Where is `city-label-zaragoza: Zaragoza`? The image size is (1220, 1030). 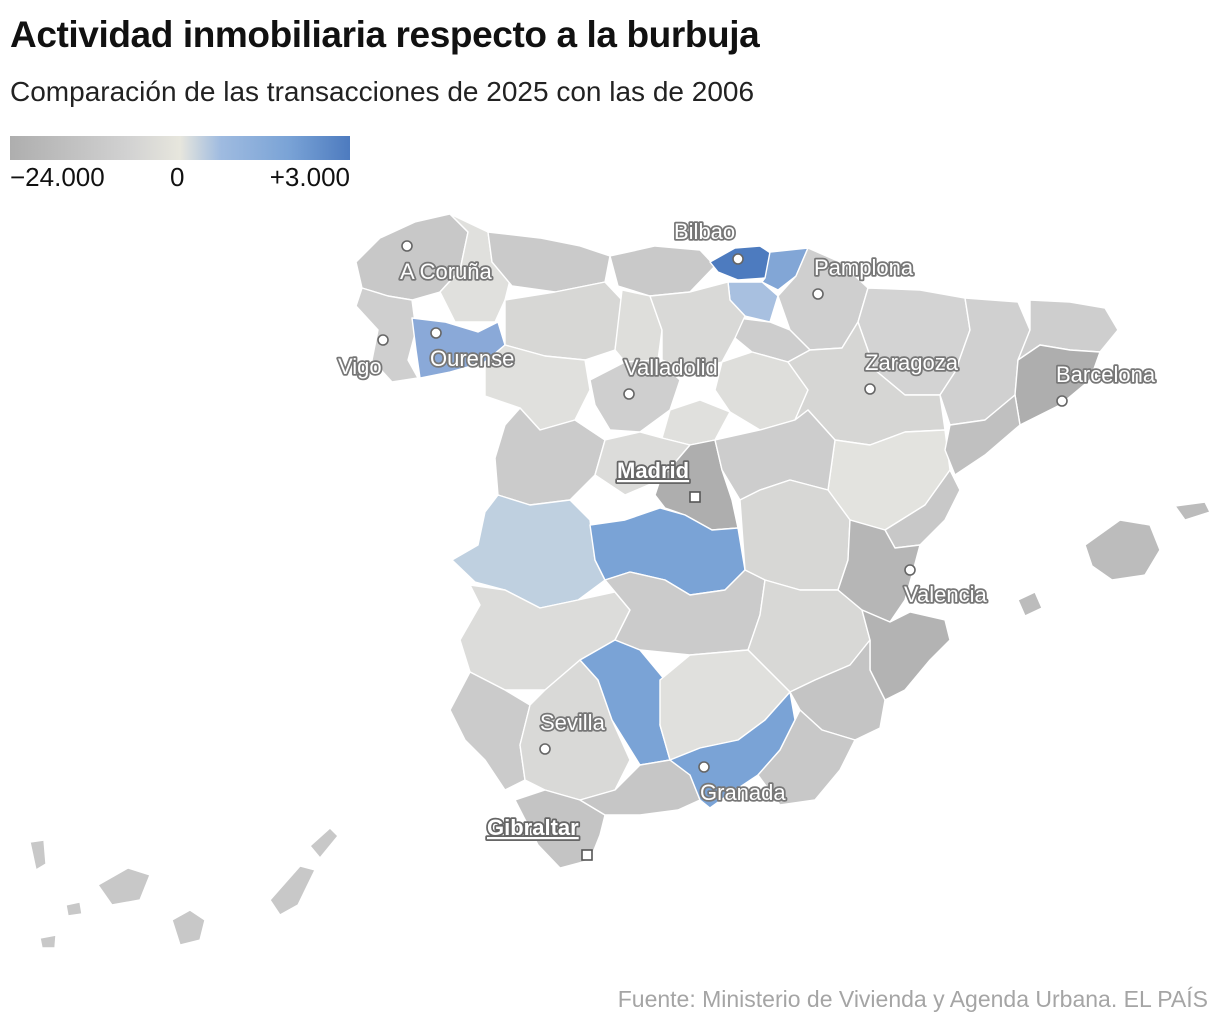
city-label-zaragoza: Zaragoza is located at coordinates (912, 362).